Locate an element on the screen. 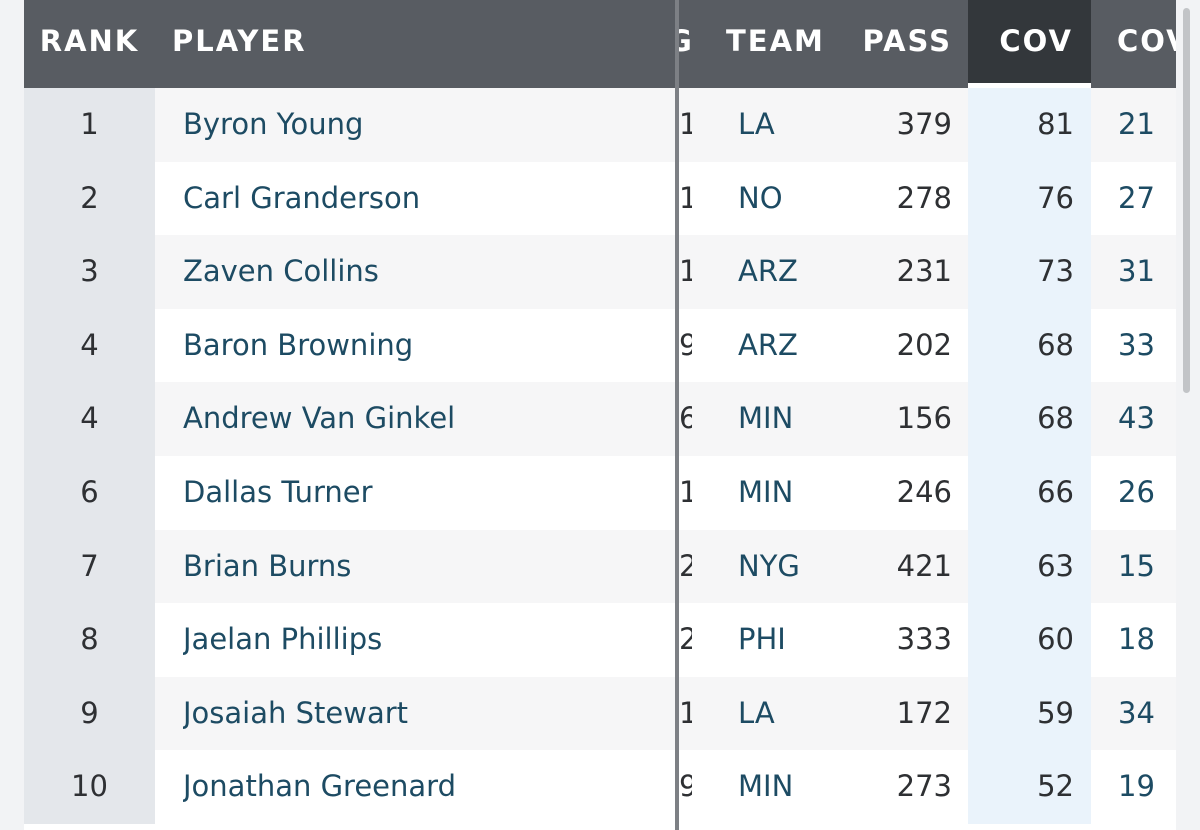  cov-cell: 52 is located at coordinates (1029, 787).